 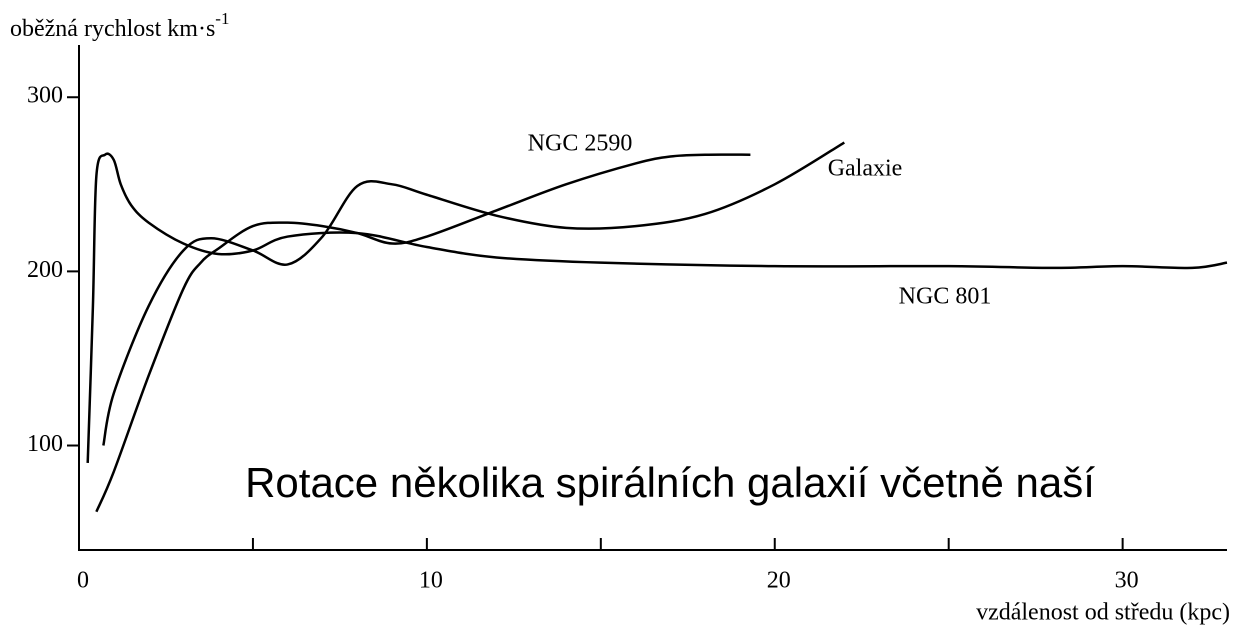 What do you see at coordinates (865, 169) in the screenshot?
I see `series-label: Galaxie` at bounding box center [865, 169].